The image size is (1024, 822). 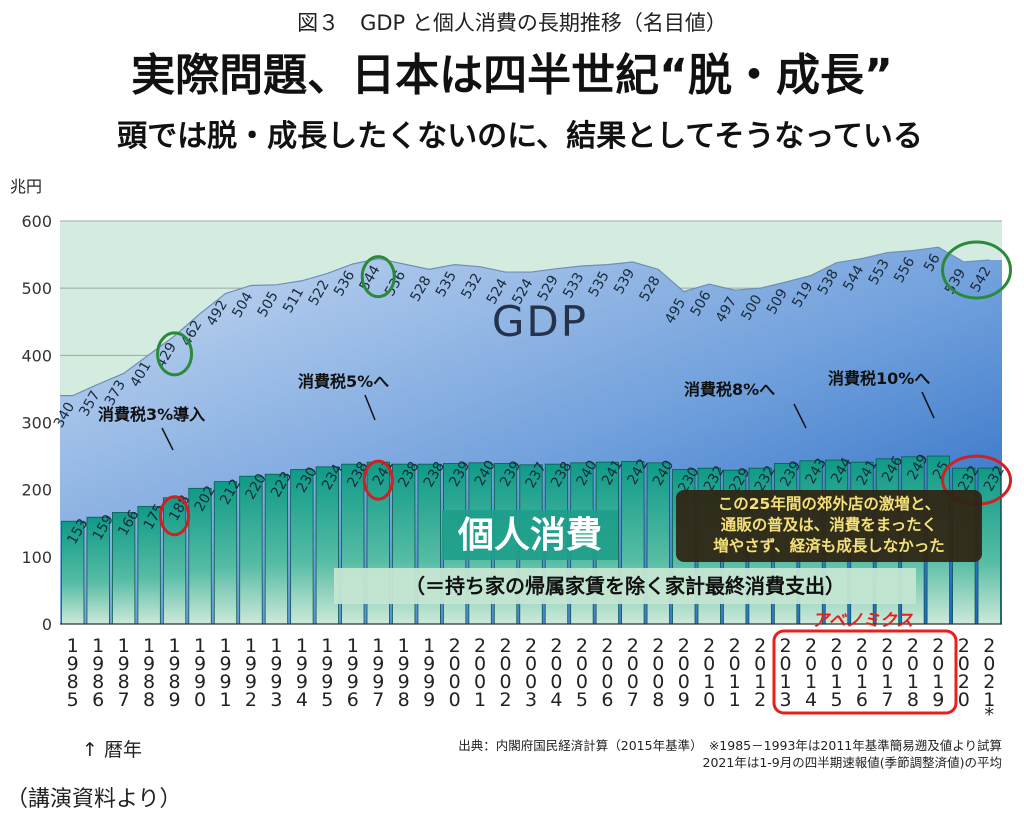 What do you see at coordinates (941, 470) in the screenshot?
I see `consumption-value-label: 25` at bounding box center [941, 470].